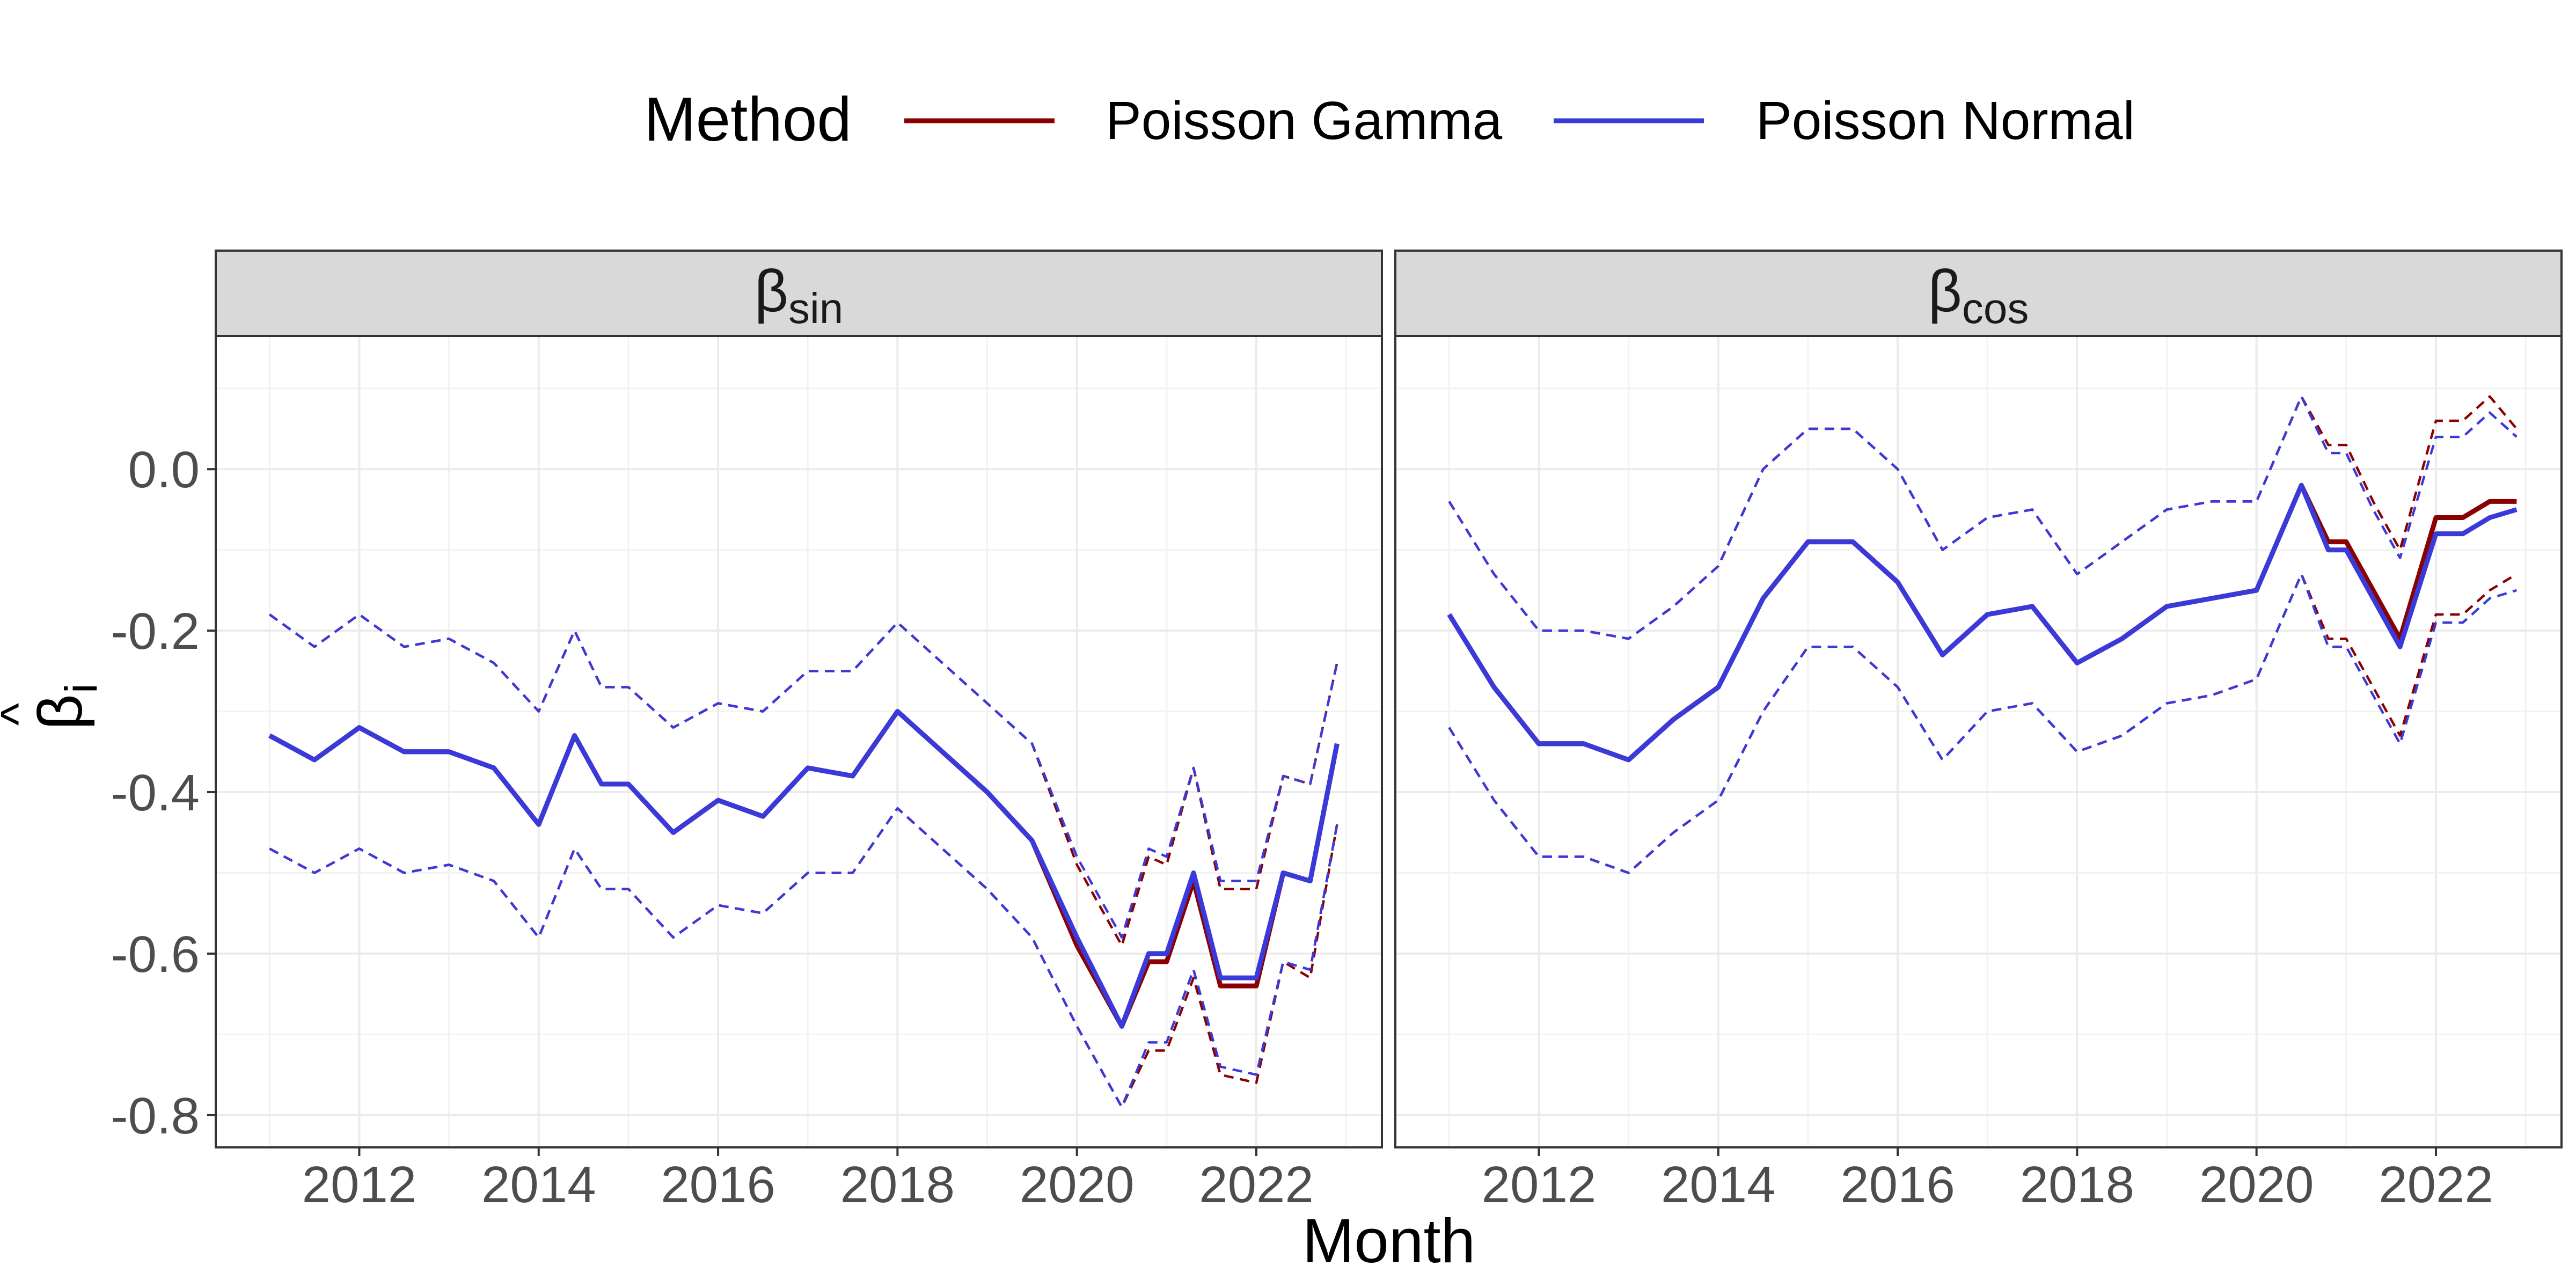 The width and height of the screenshot is (2576, 1288). Describe the element at coordinates (155, 954) in the screenshot. I see `y-tick-label: -0.6` at that location.